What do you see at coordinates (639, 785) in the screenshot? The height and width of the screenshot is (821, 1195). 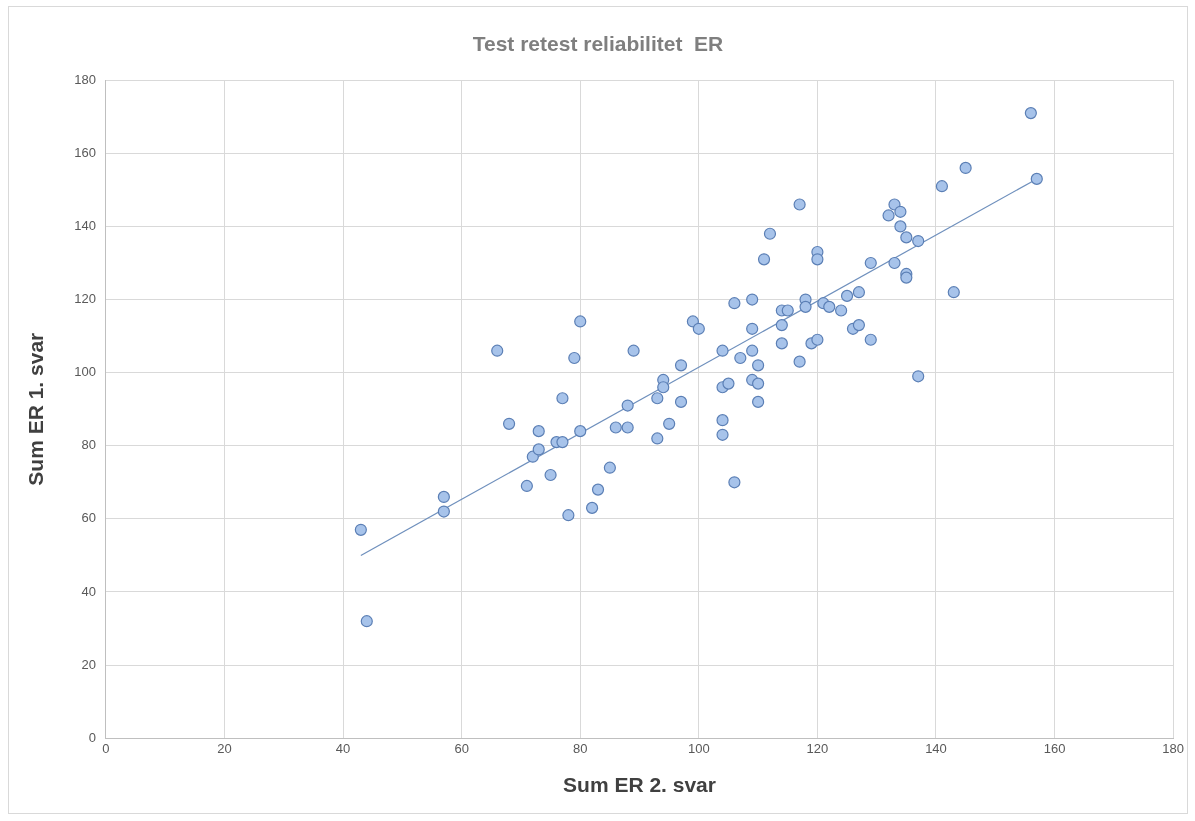 I see `x-axis-title: Sum ER 2. svar` at bounding box center [639, 785].